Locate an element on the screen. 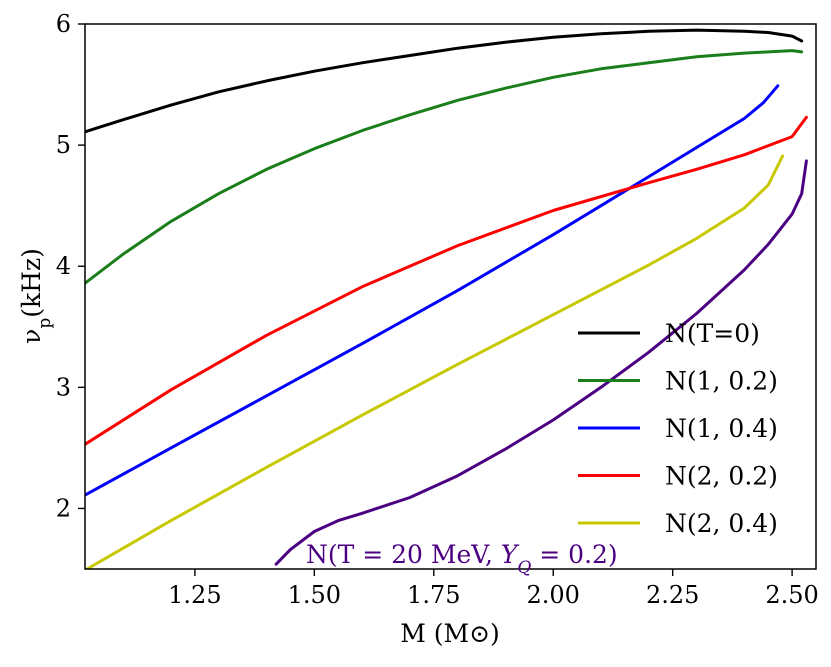 This screenshot has height=667, width=831. chart-annotation: N(T = 20 MeV, YQ = 0.2) is located at coordinates (462, 559).